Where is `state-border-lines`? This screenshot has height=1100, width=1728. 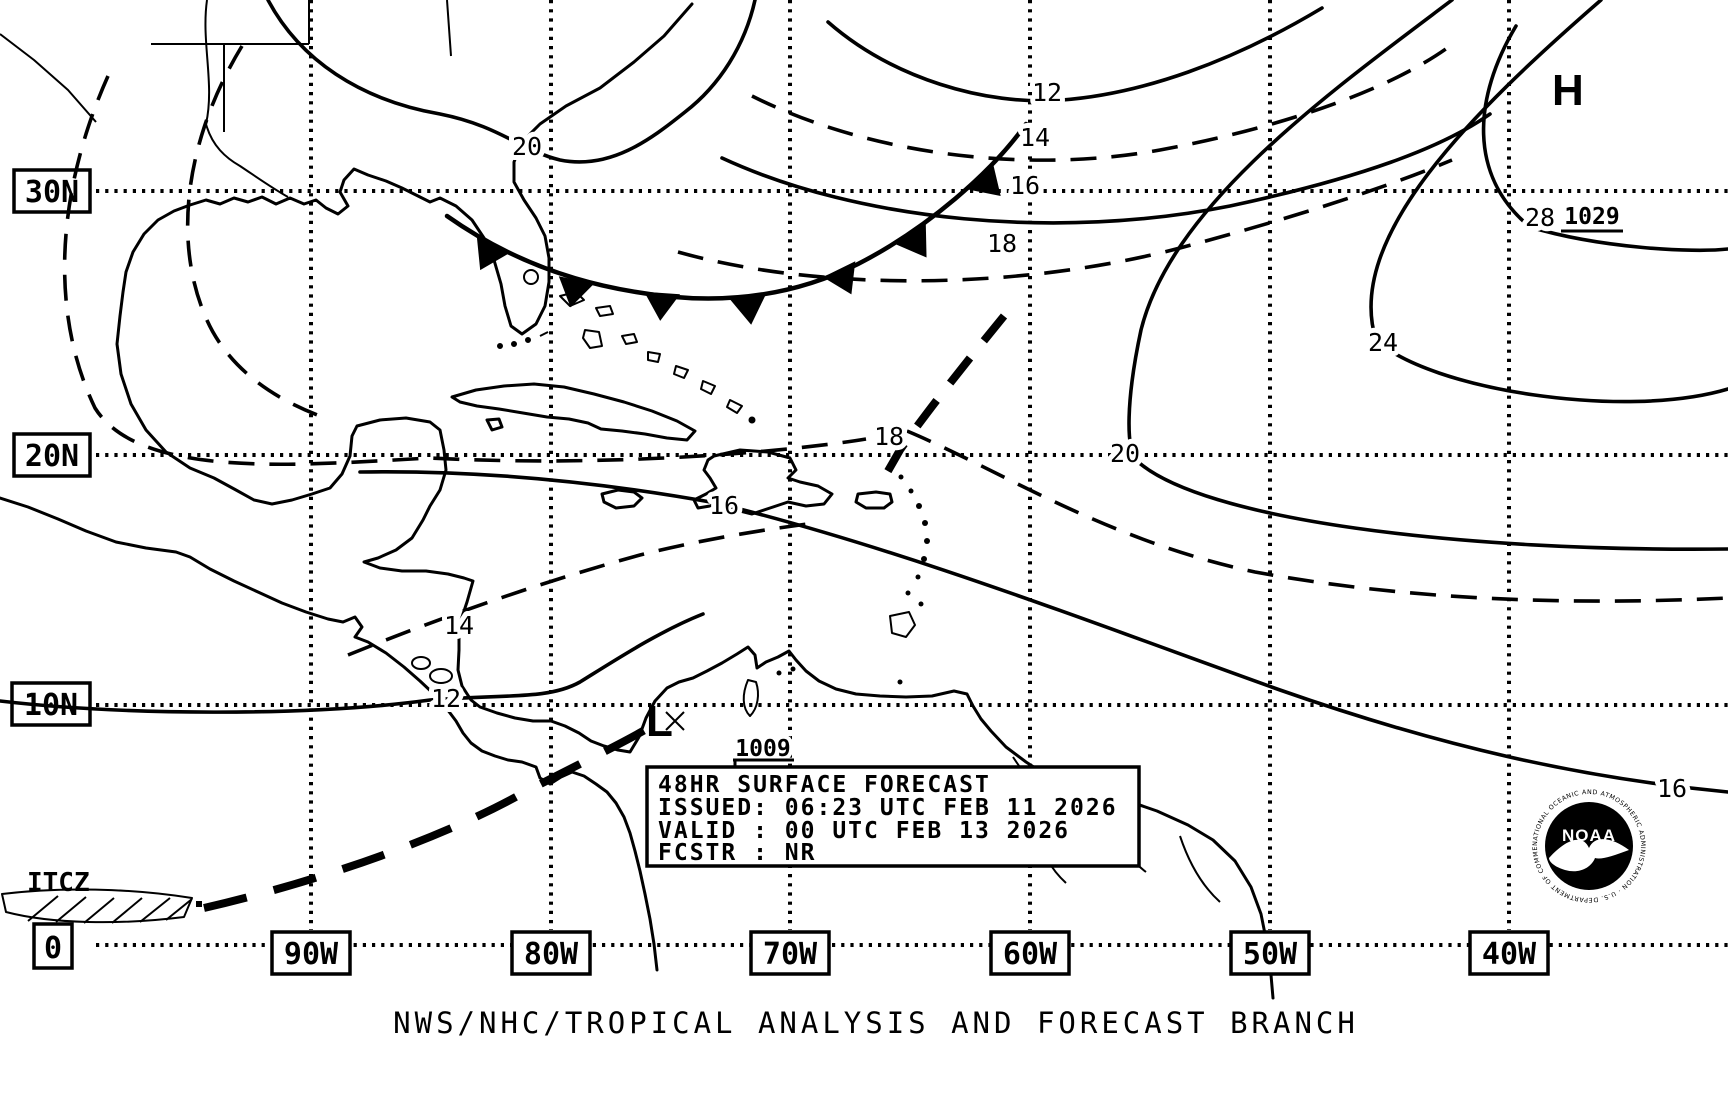
state-border-lines is located at coordinates (226, 66).